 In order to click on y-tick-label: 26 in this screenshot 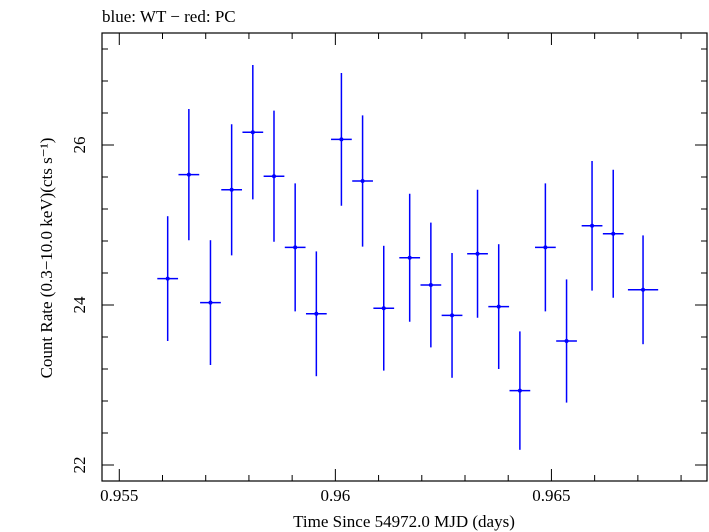, I will do `click(79, 145)`.